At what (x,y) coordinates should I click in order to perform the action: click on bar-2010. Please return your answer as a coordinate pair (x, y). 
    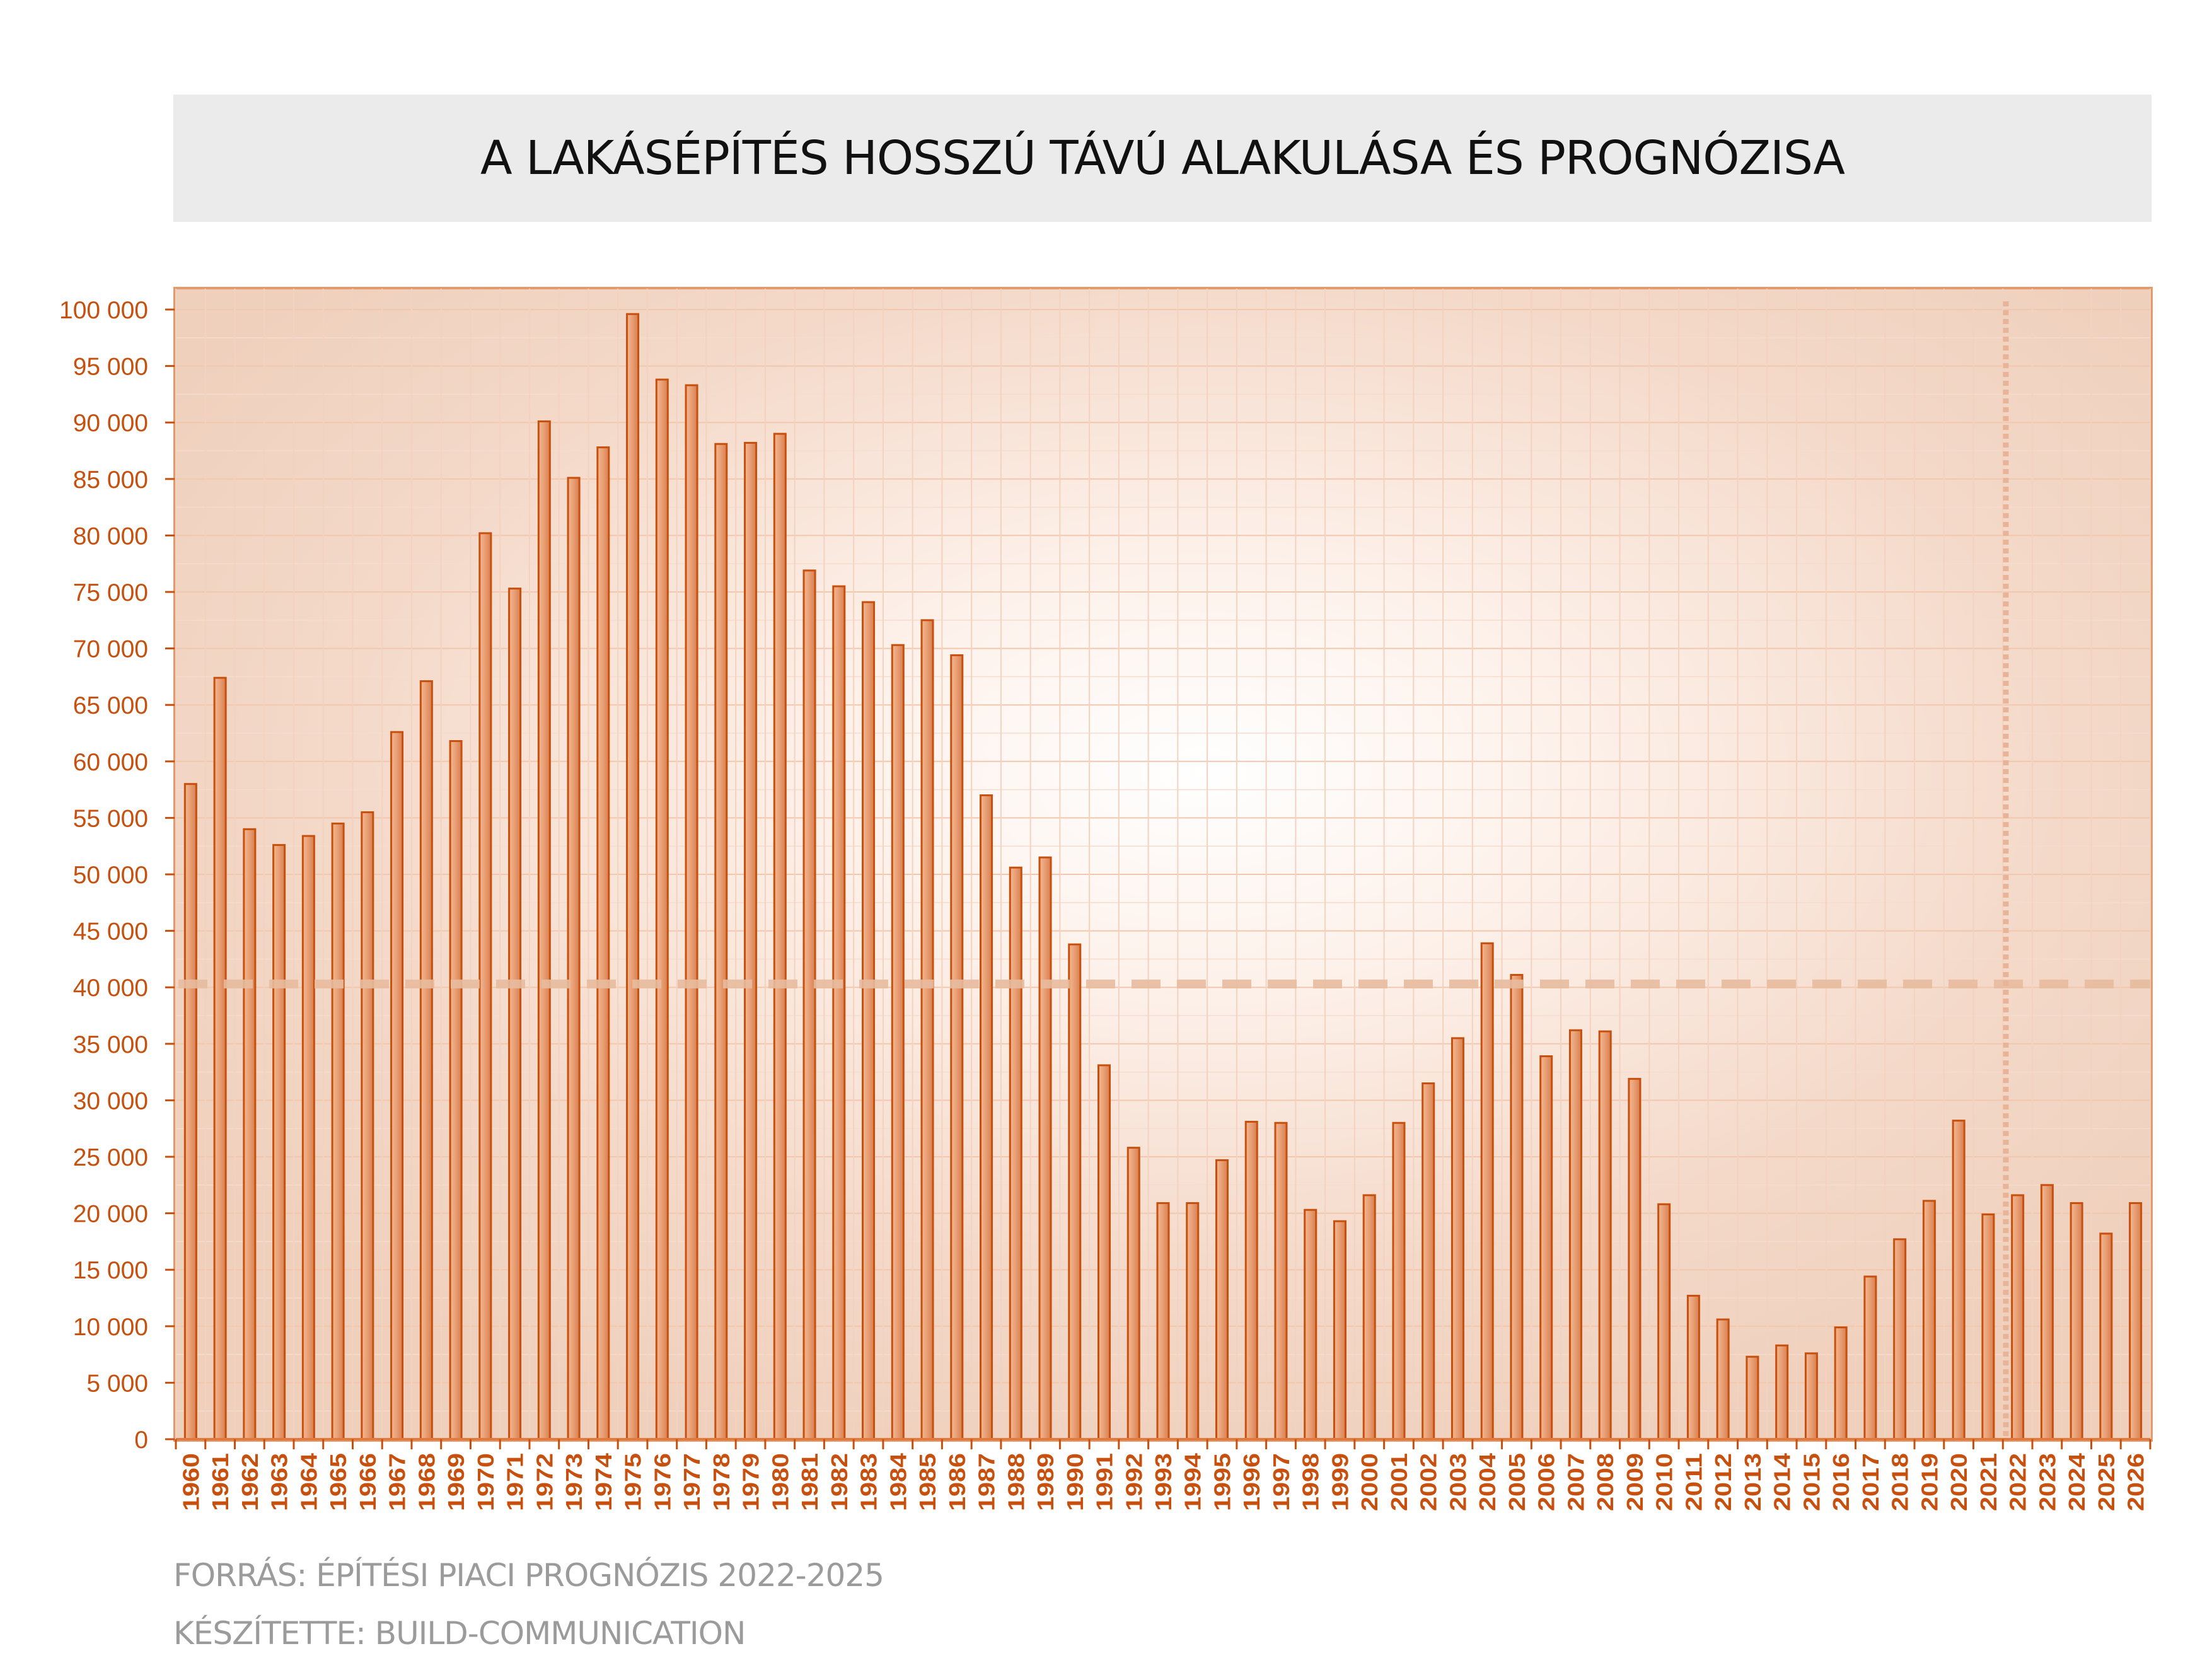
    Looking at the image, I should click on (1664, 1322).